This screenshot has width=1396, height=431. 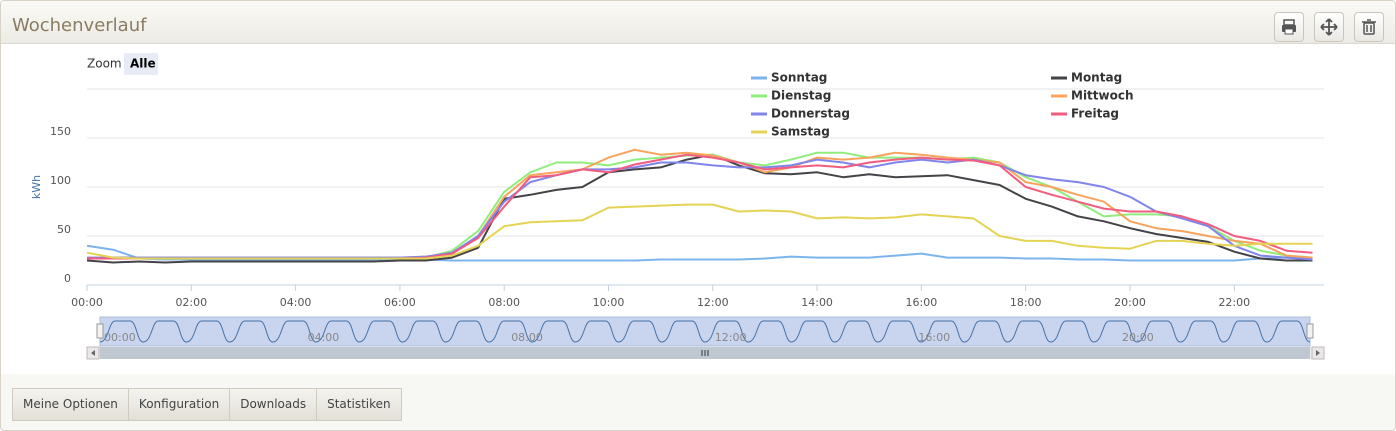 What do you see at coordinates (296, 302) in the screenshot?
I see `x-tick-label: 04:00` at bounding box center [296, 302].